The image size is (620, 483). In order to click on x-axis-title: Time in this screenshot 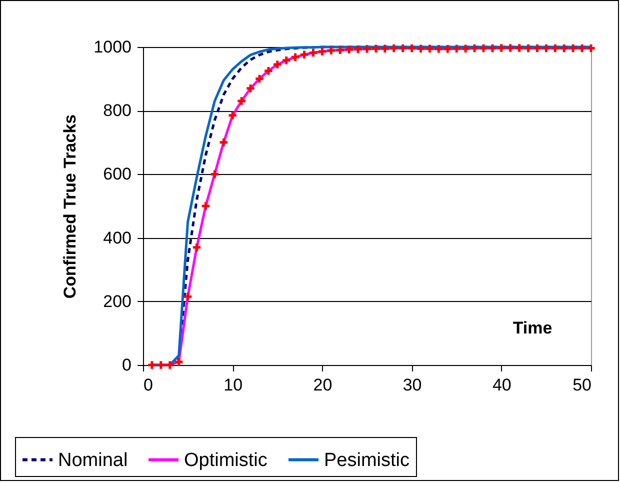, I will do `click(532, 328)`.